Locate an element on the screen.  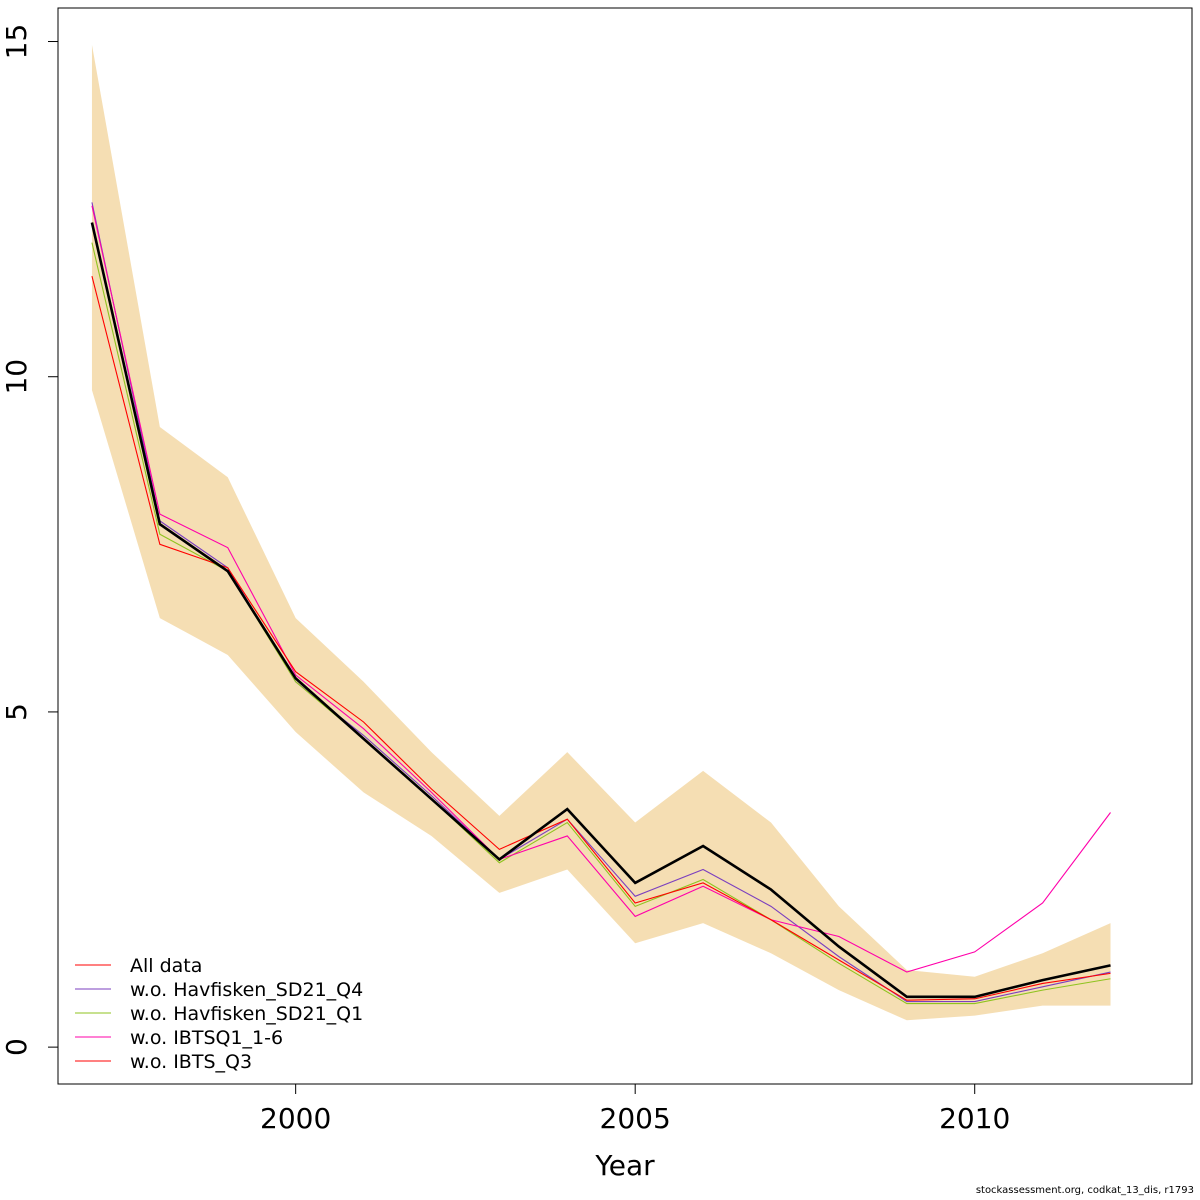
x-tick-label-2005: 2005 is located at coordinates (635, 1118).